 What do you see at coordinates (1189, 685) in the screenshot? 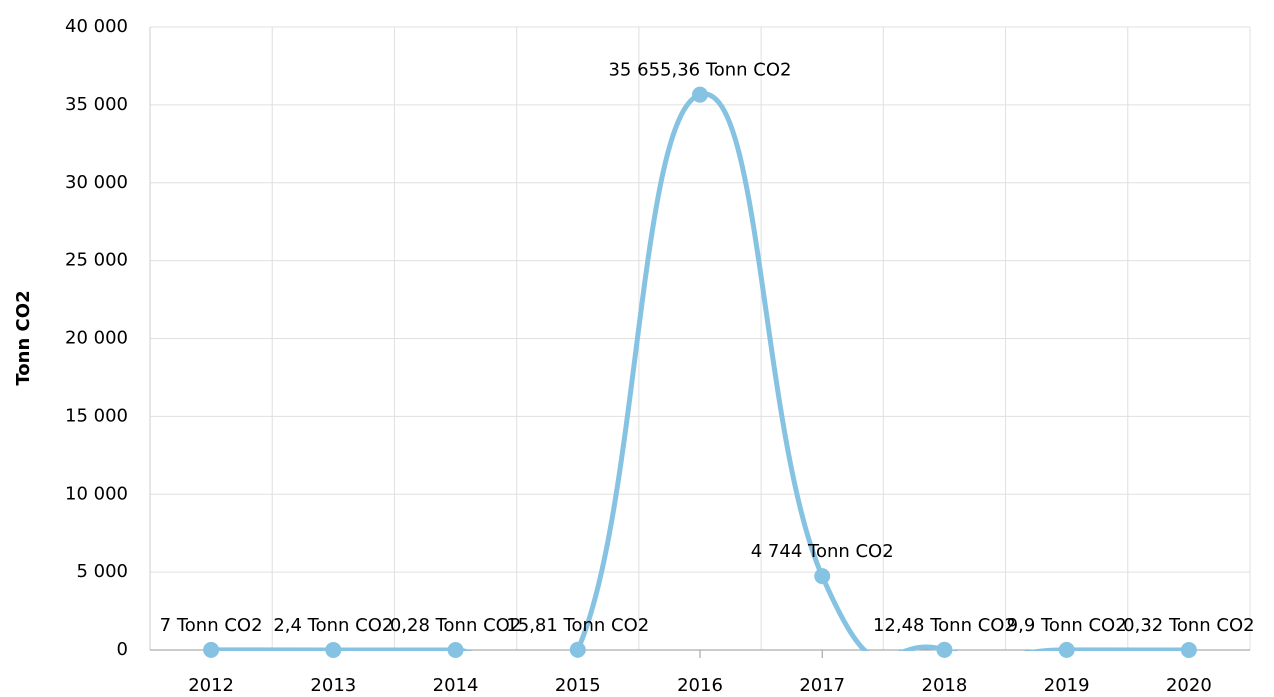
I see `x-tick-label: 2020` at bounding box center [1189, 685].